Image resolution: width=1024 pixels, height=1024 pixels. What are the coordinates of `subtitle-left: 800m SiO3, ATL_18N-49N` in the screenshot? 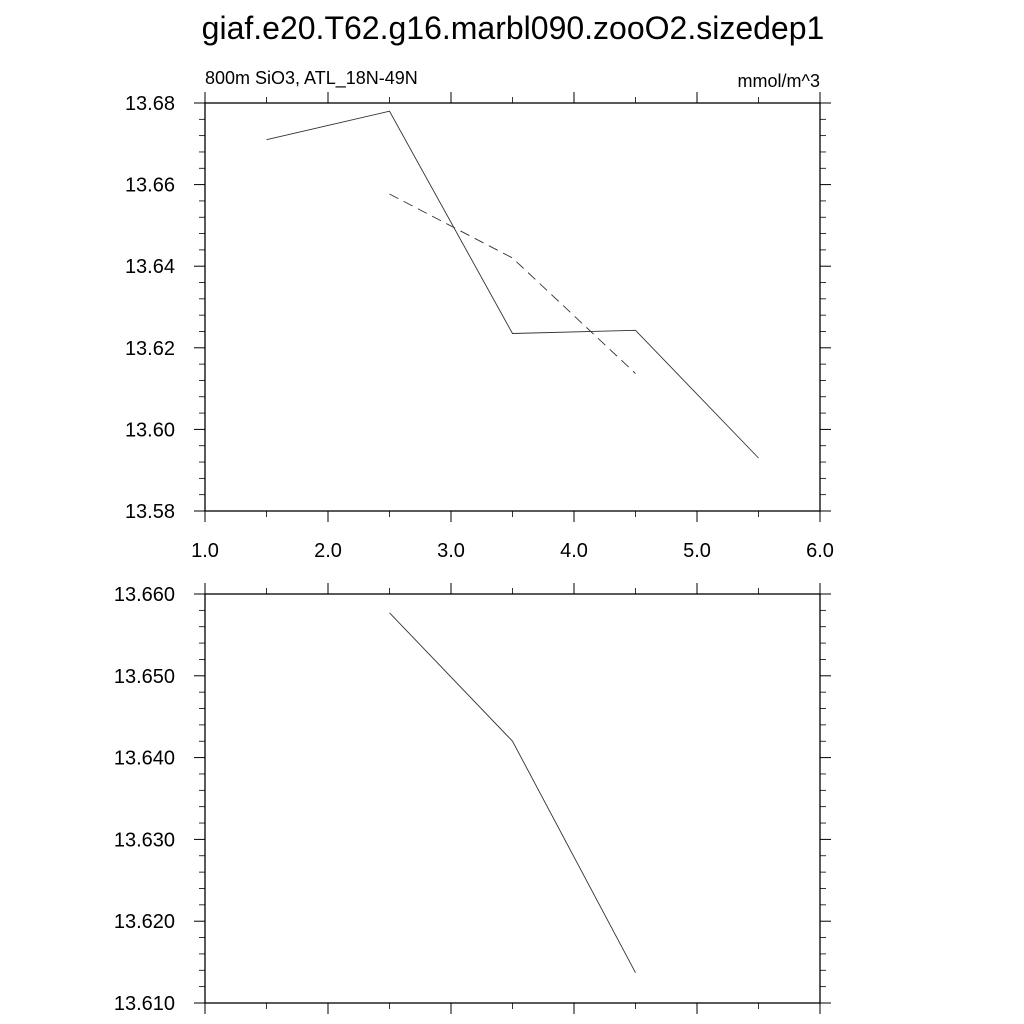 It's located at (311, 78).